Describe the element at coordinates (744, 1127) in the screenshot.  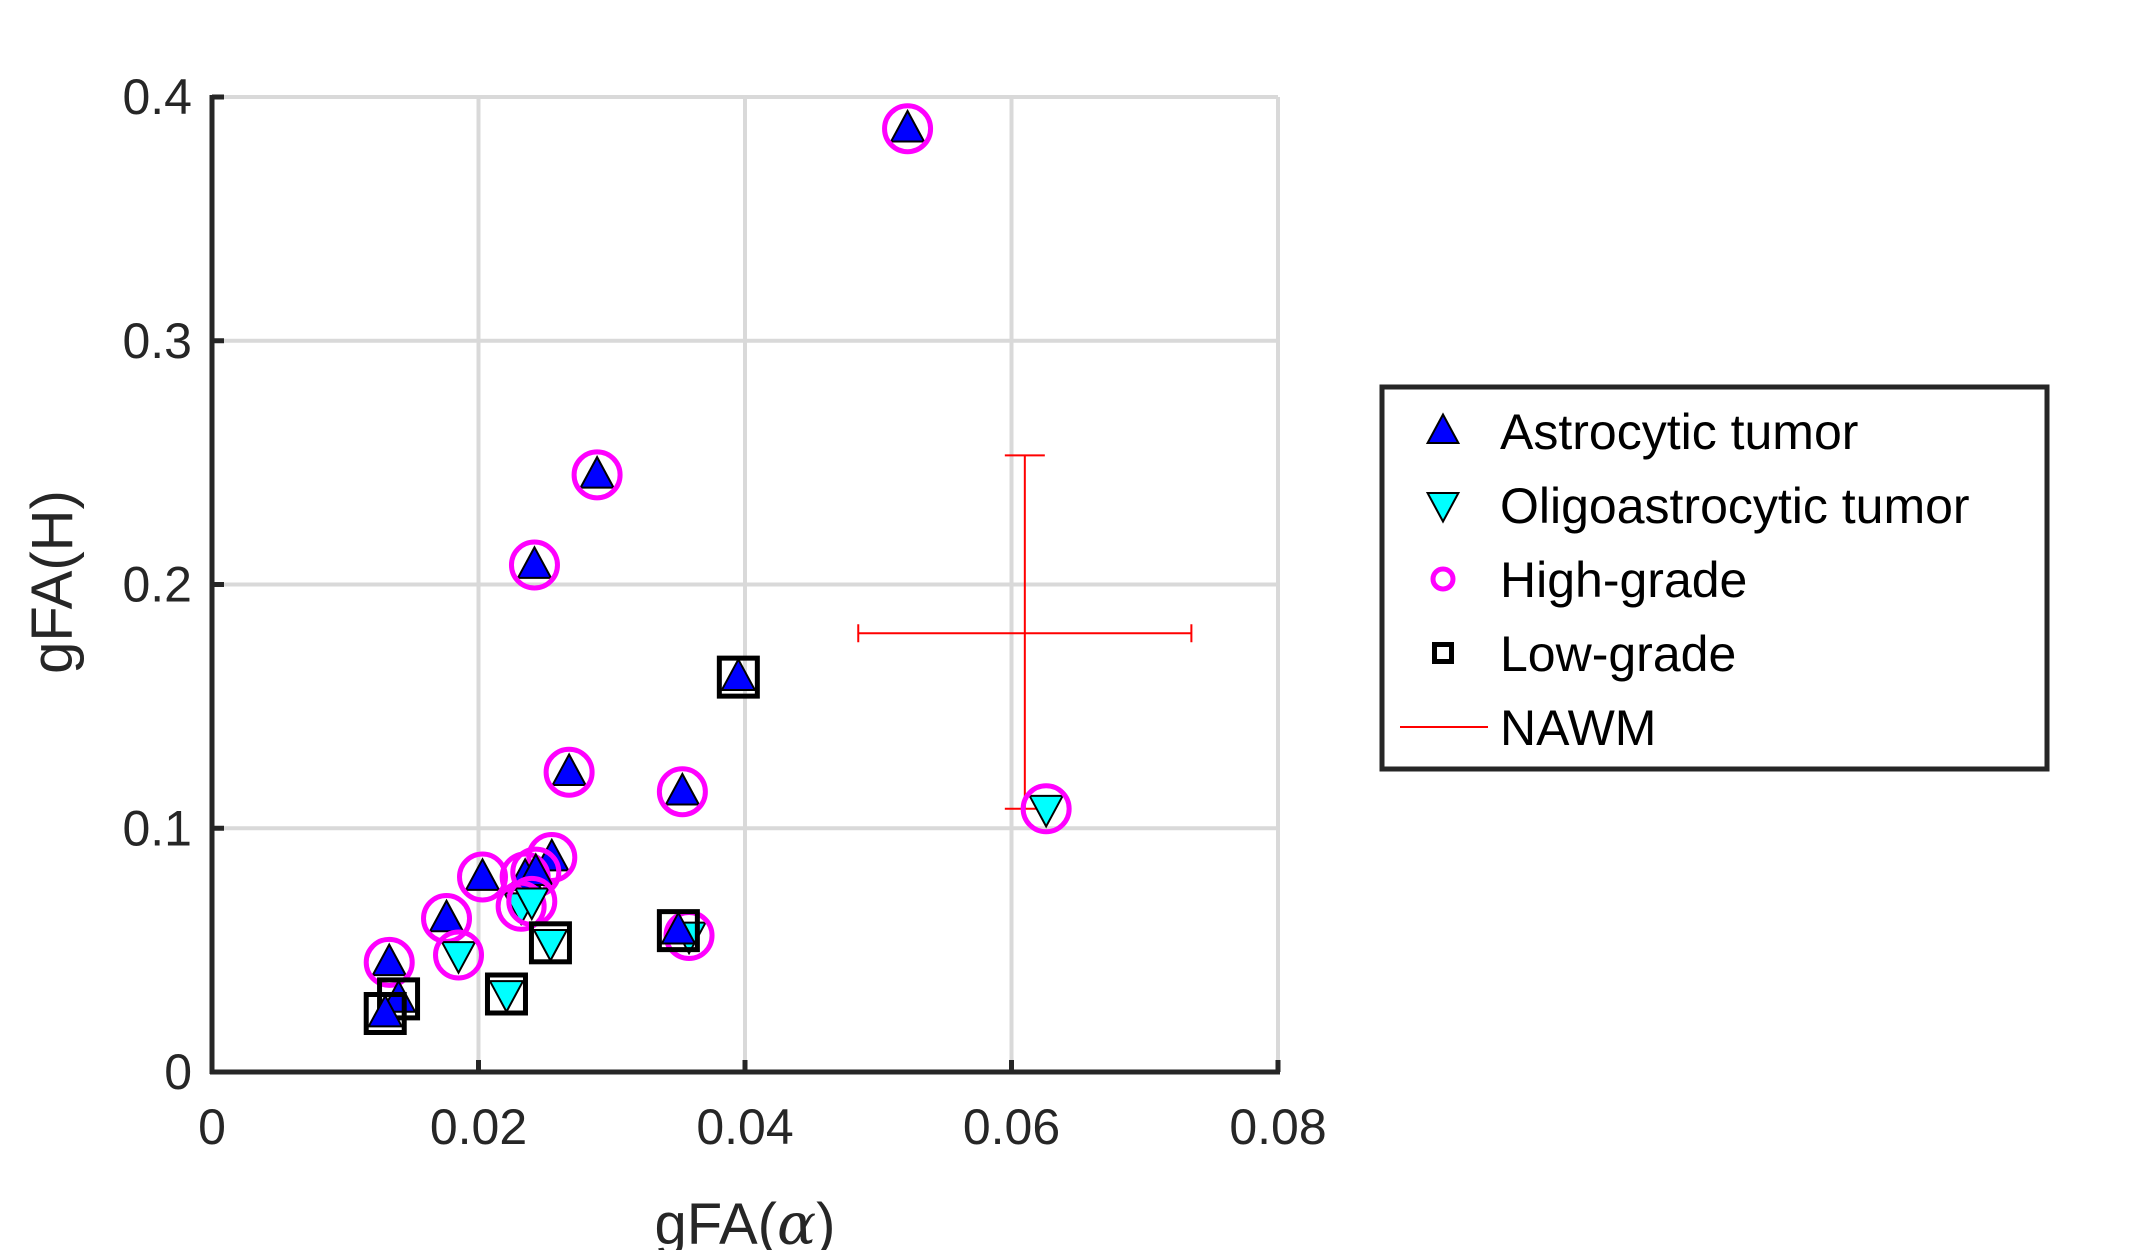
I see `x-tick-label: 0.04` at that location.